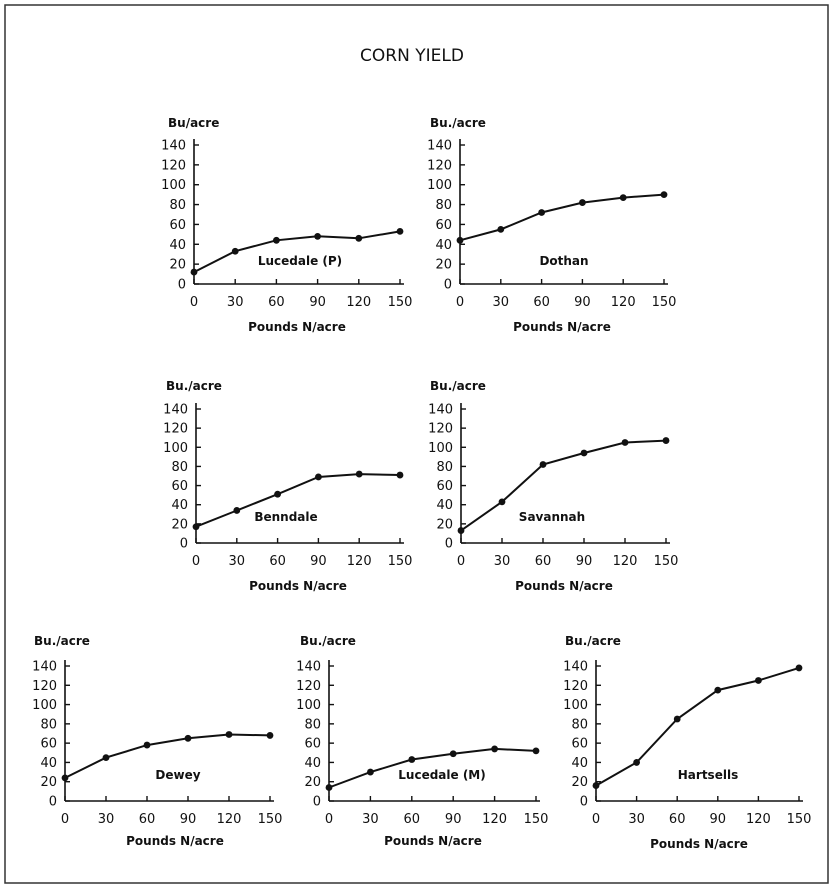  I want to click on soil-annotation: Dewey, so click(177, 775).